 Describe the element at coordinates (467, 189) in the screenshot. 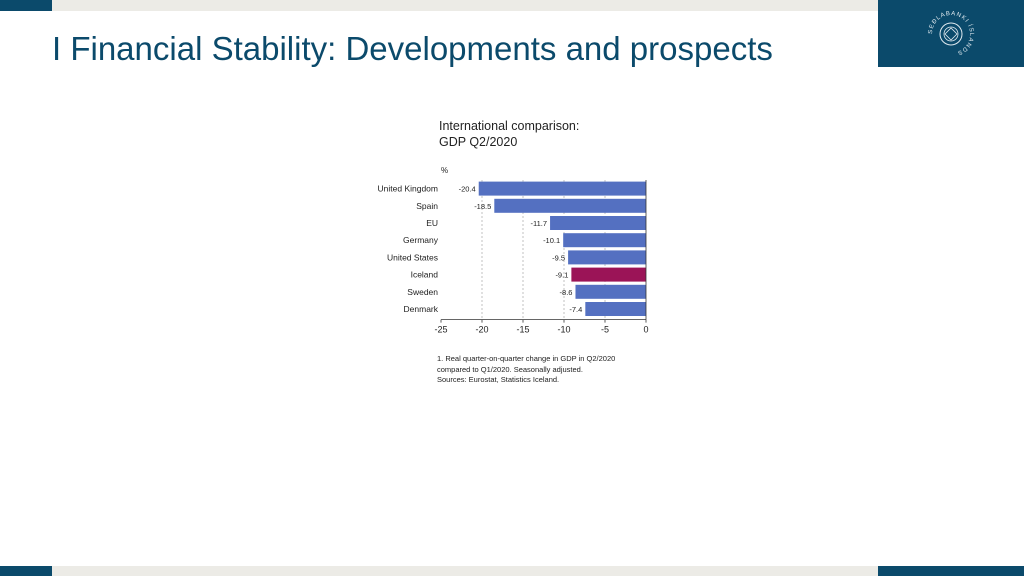

I see `data-label: -20.4` at that location.